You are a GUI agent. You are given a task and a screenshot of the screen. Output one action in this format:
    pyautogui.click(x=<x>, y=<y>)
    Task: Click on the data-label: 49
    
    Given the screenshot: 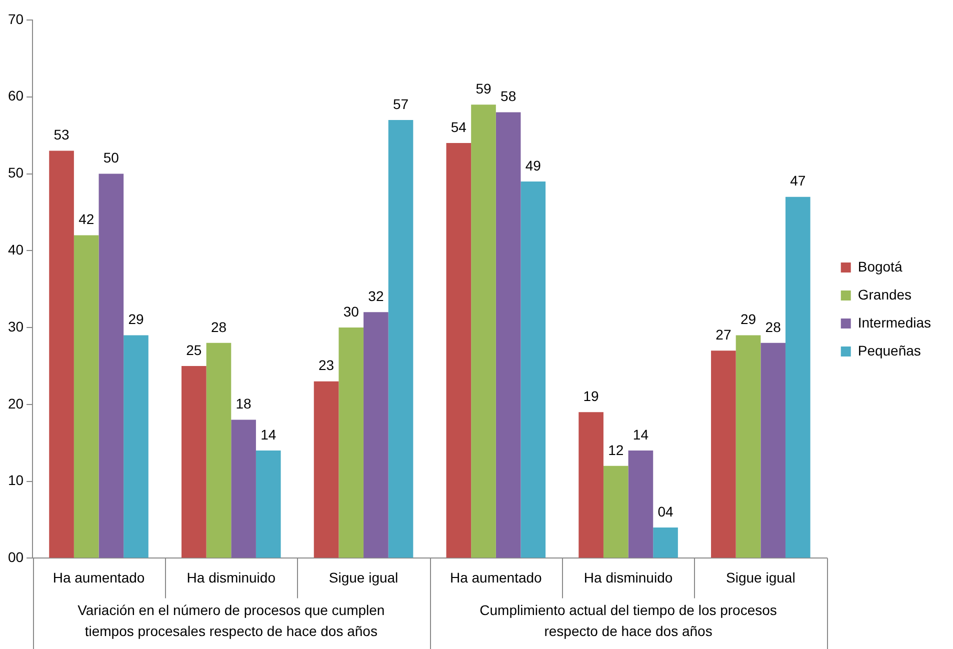 What is the action you would take?
    pyautogui.click(x=533, y=165)
    